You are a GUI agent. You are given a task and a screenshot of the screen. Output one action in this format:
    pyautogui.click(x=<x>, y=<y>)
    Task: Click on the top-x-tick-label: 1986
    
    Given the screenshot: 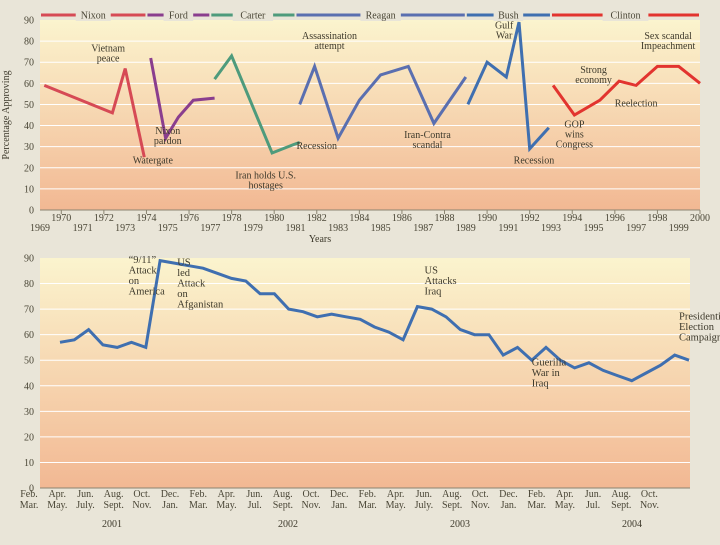 What is the action you would take?
    pyautogui.click(x=402, y=218)
    